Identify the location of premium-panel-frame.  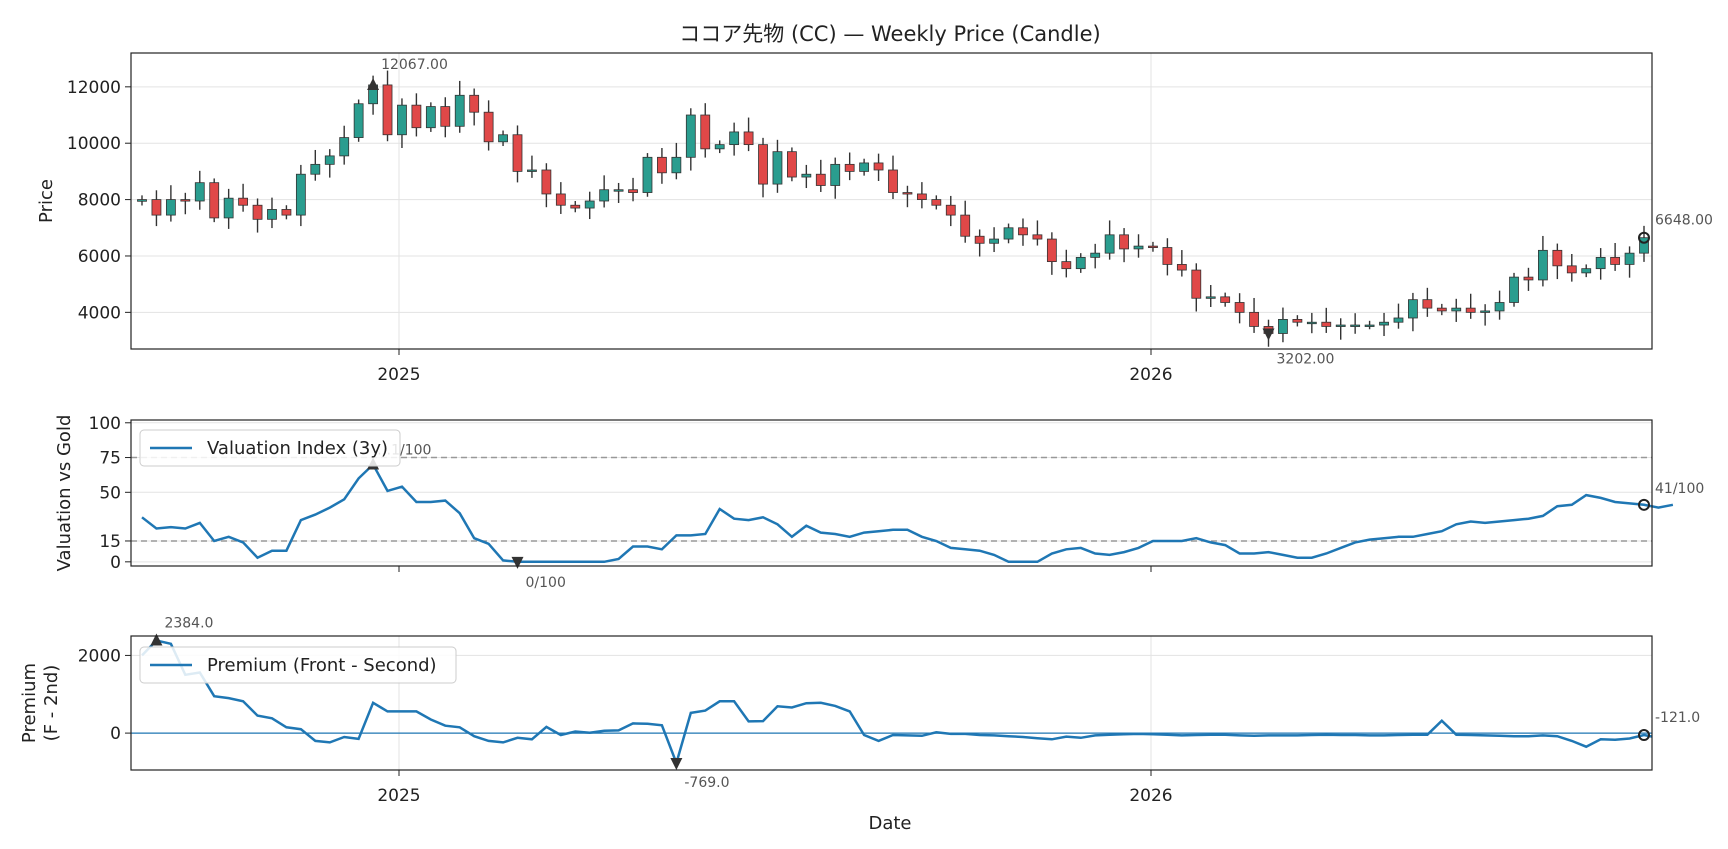
(891, 703).